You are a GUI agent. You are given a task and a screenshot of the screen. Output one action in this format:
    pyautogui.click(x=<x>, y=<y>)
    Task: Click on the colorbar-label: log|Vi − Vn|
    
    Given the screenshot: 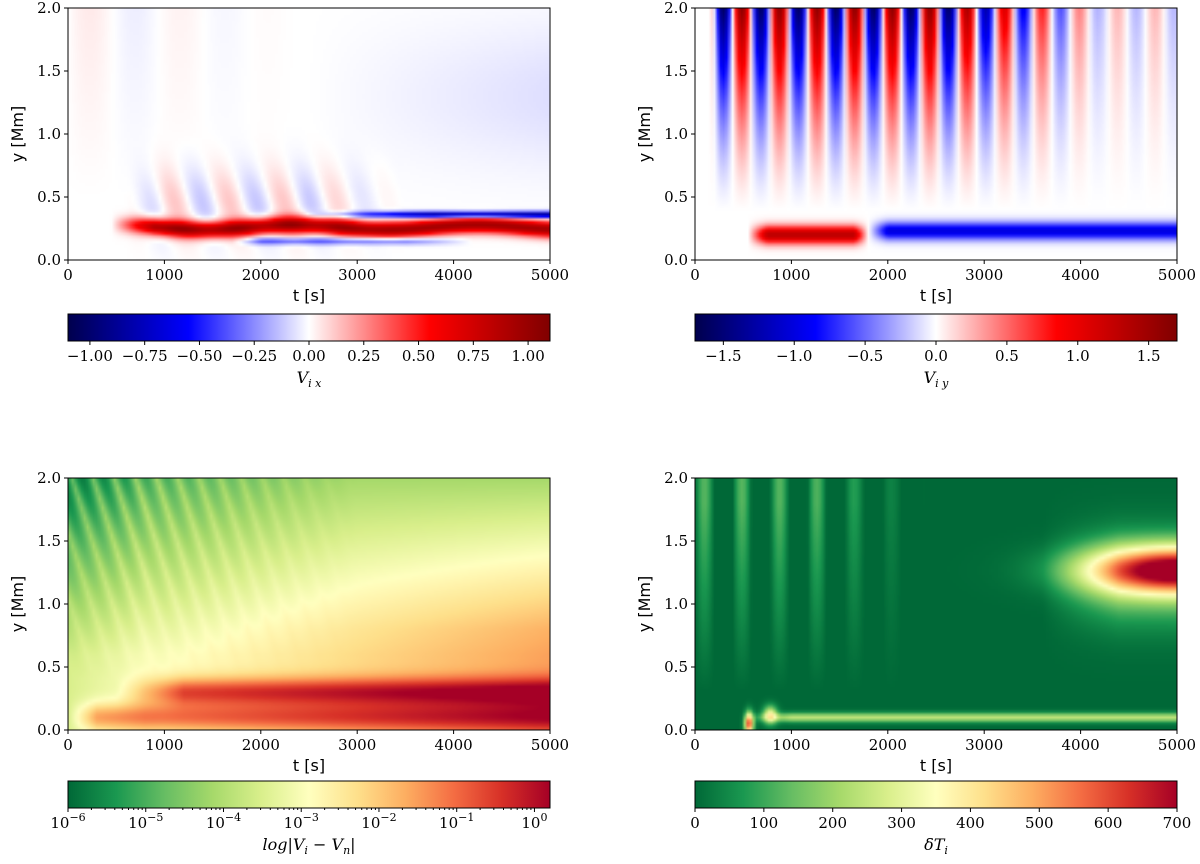 What is the action you would take?
    pyautogui.click(x=308, y=846)
    